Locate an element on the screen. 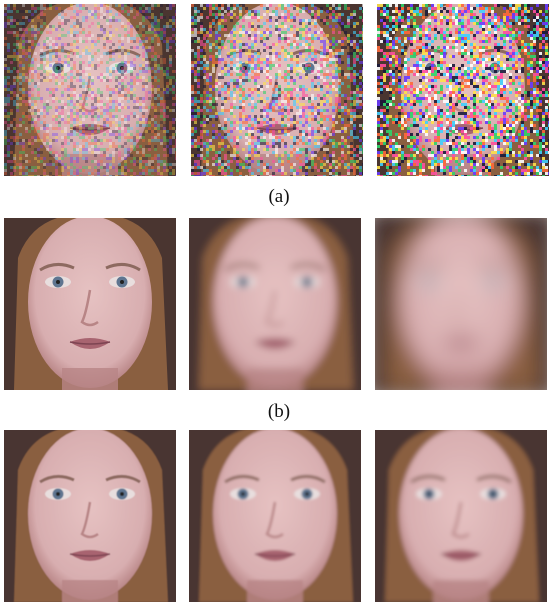  face-blur-medium is located at coordinates (275, 304).